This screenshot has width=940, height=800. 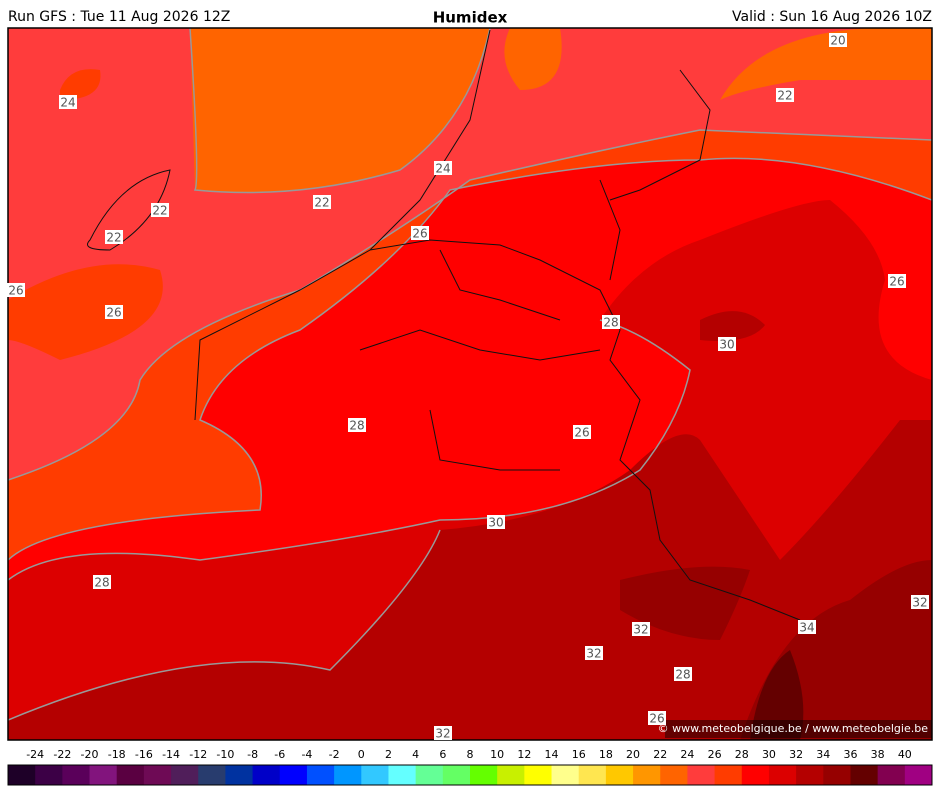 I want to click on colorbar-label: 32, so click(x=796, y=754).